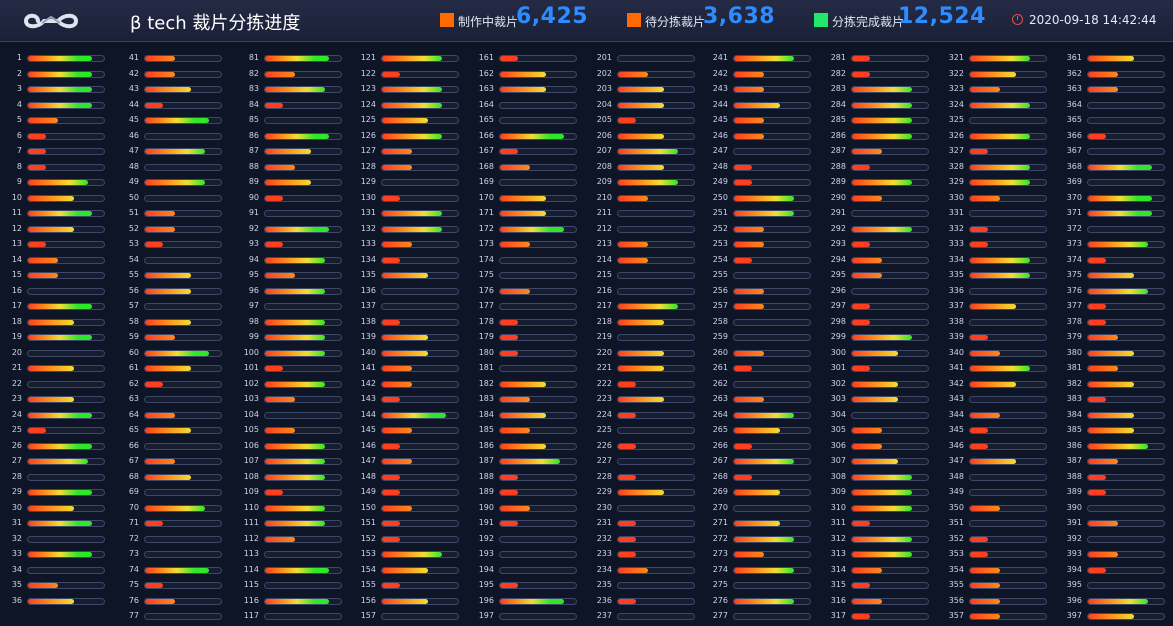 The width and height of the screenshot is (1173, 626). I want to click on progress-row: 10, so click(58, 200).